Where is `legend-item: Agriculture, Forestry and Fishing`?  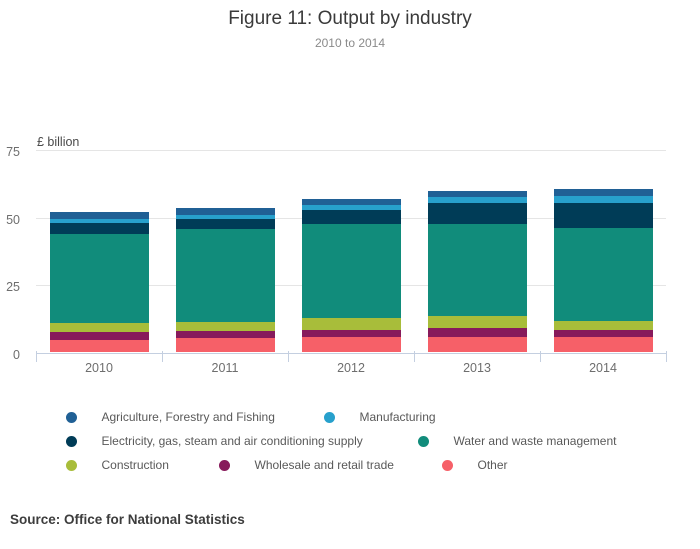 legend-item: Agriculture, Forestry and Fishing is located at coordinates (170, 417).